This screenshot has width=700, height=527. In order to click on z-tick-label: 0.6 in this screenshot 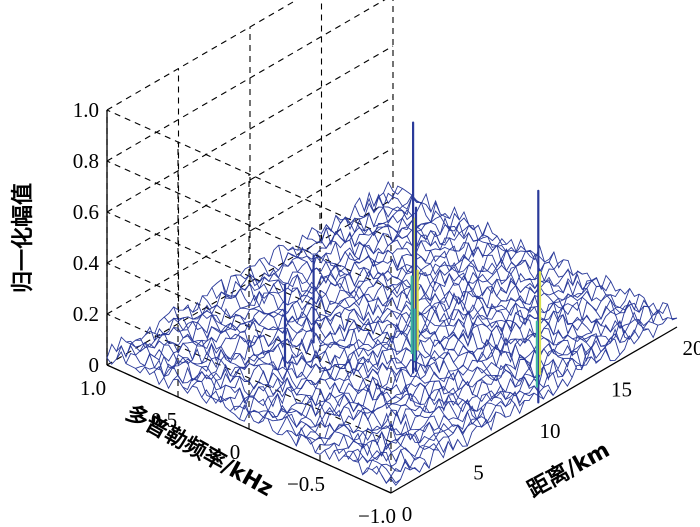, I will do `click(86, 212)`.